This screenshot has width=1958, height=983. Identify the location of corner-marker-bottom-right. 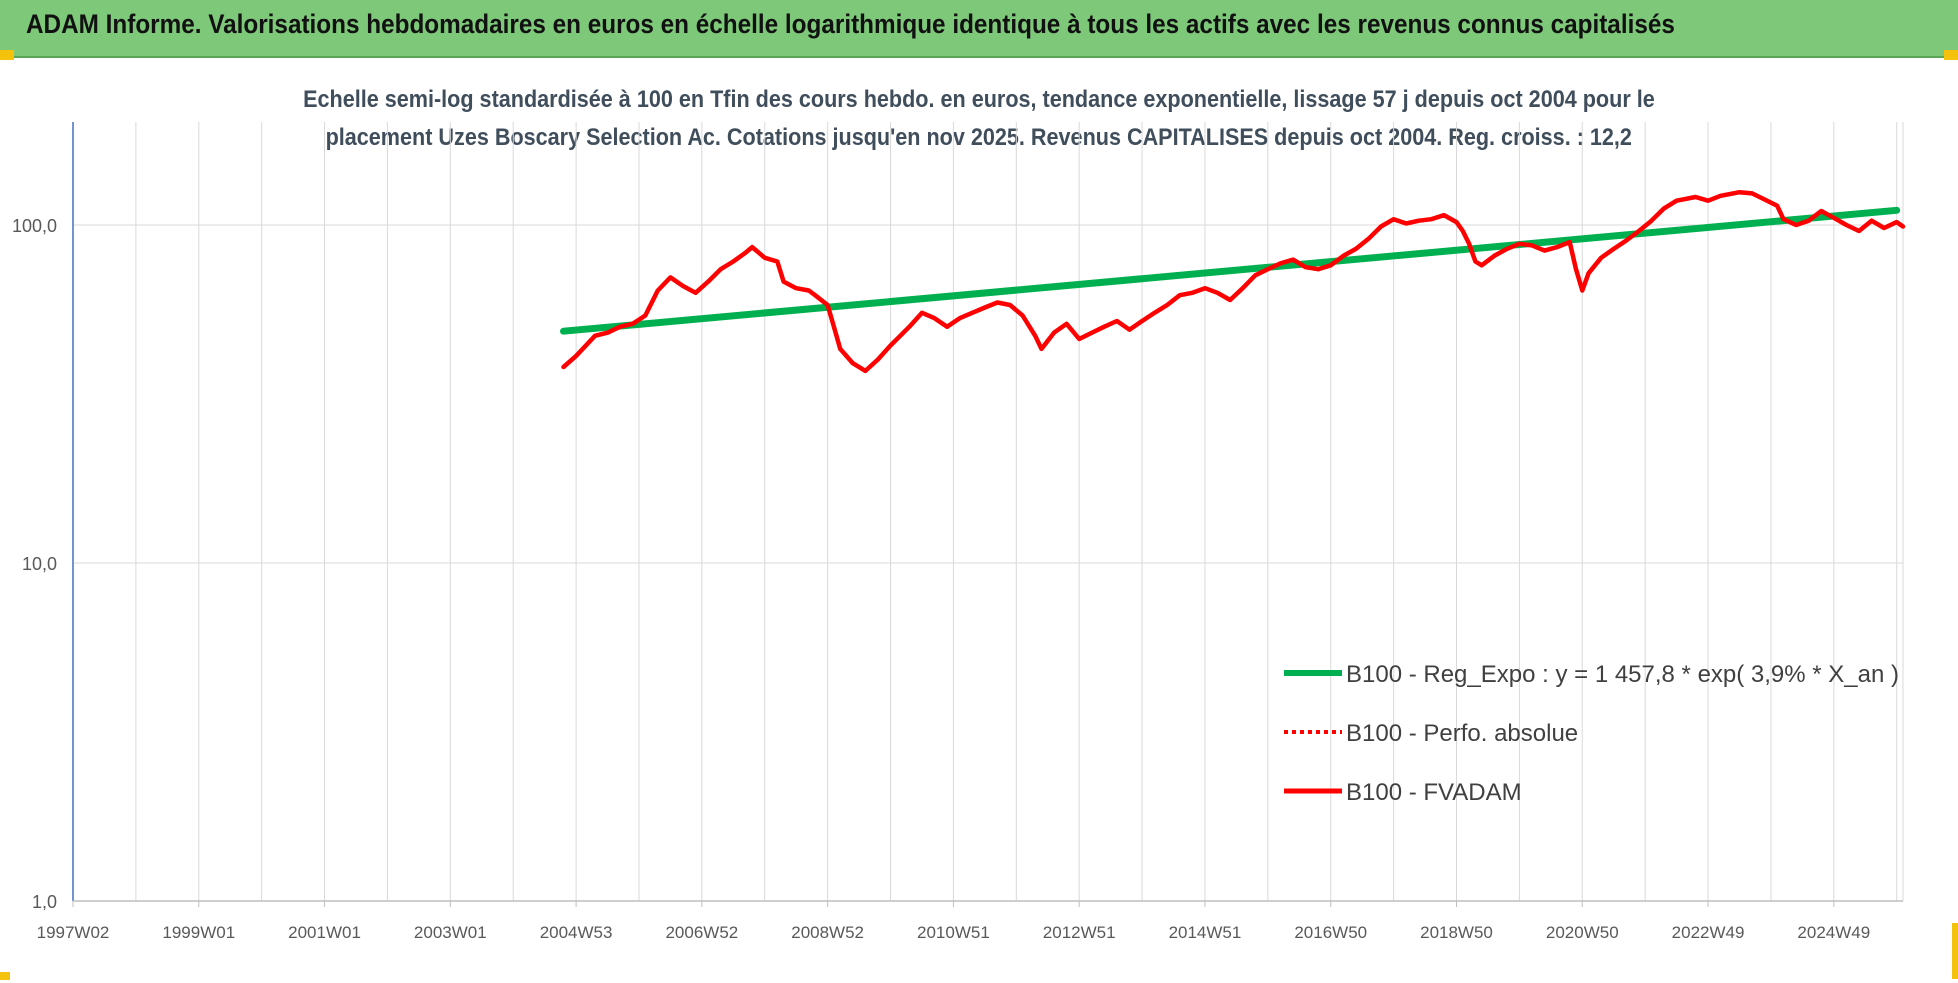
(1955, 951).